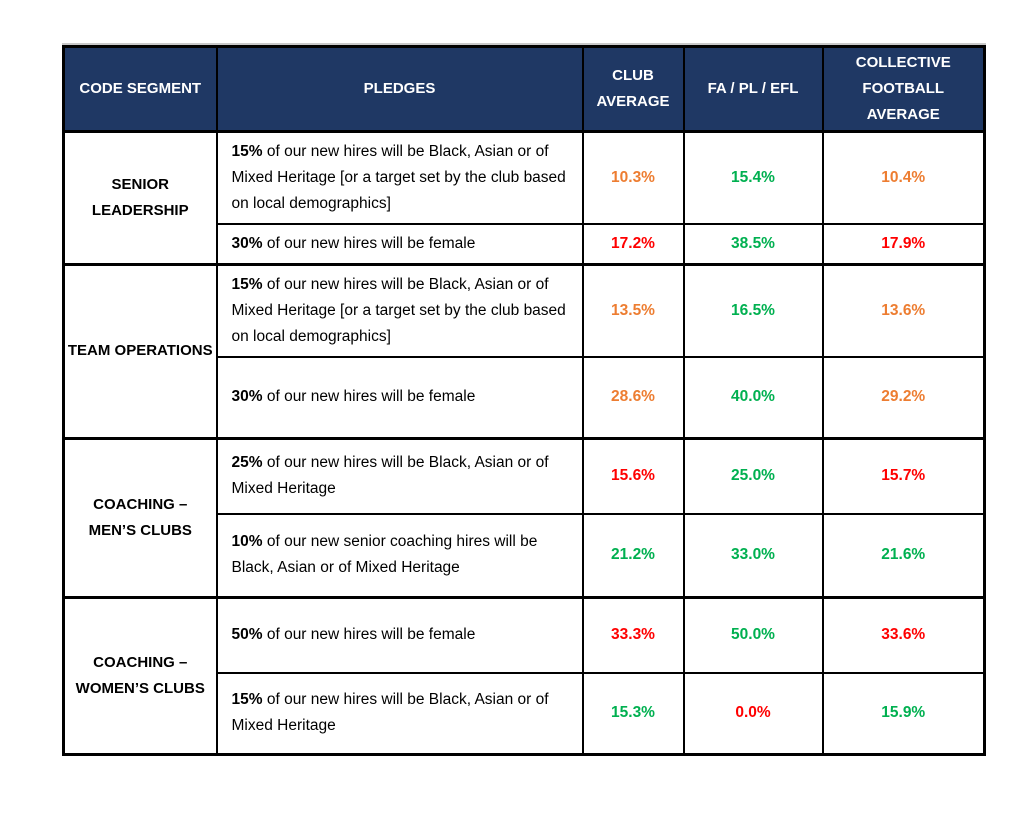 Image resolution: width=1024 pixels, height=819 pixels. I want to click on club-average-value: 10.3%, so click(633, 177).